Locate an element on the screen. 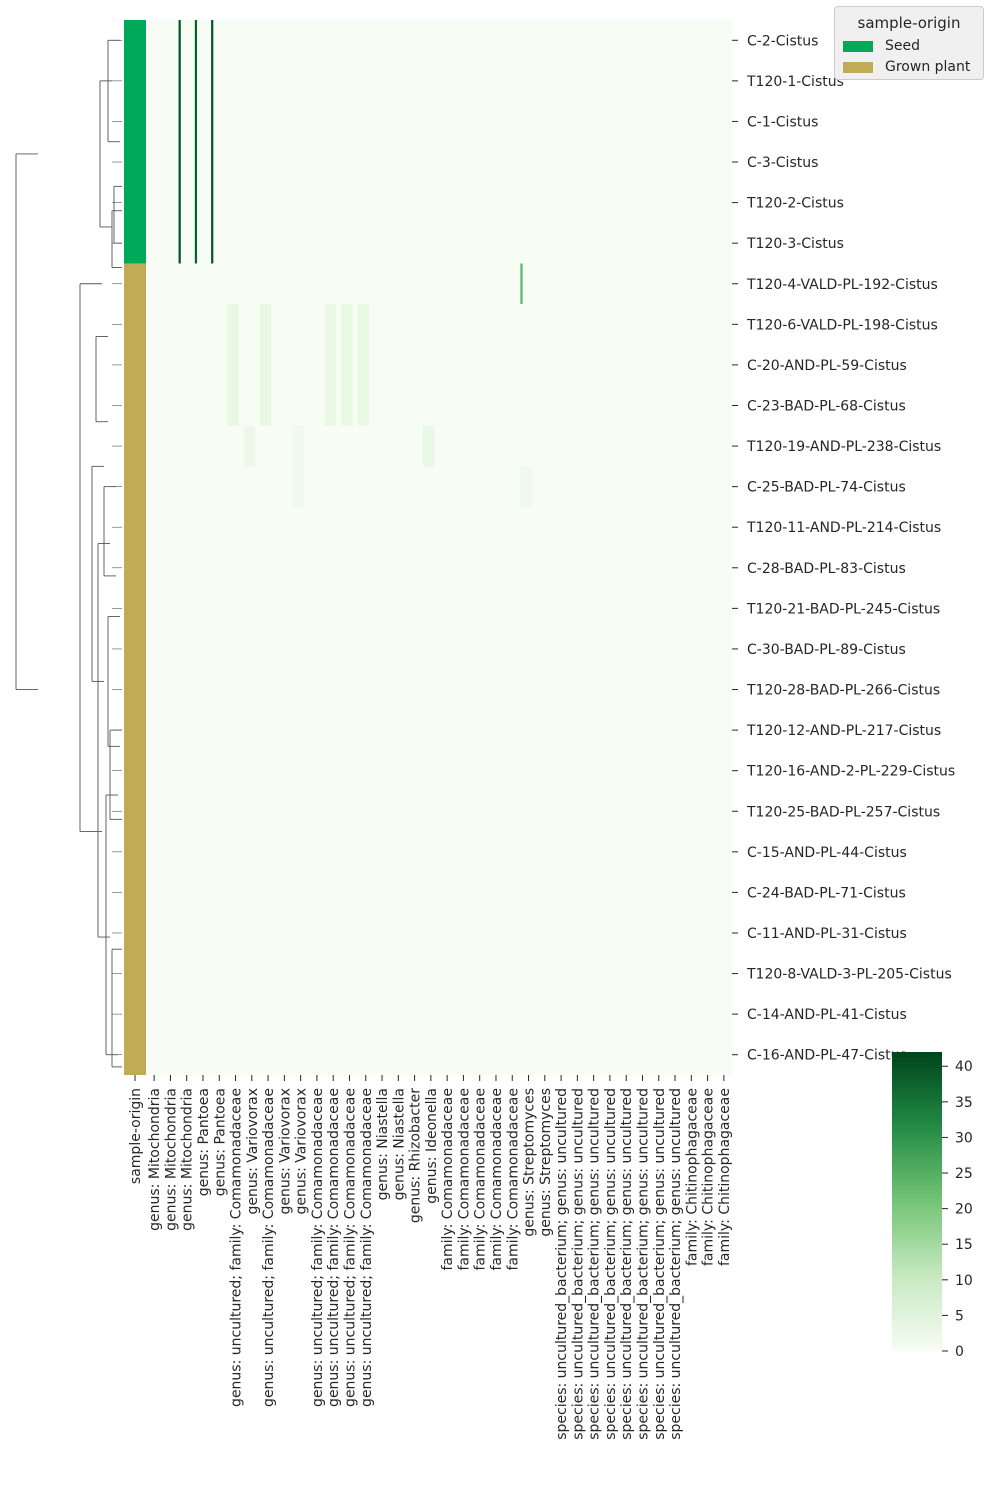 This screenshot has height=1494, width=994. row-tick-label: C-30-BAD-PL-89-Cistus is located at coordinates (826, 650).